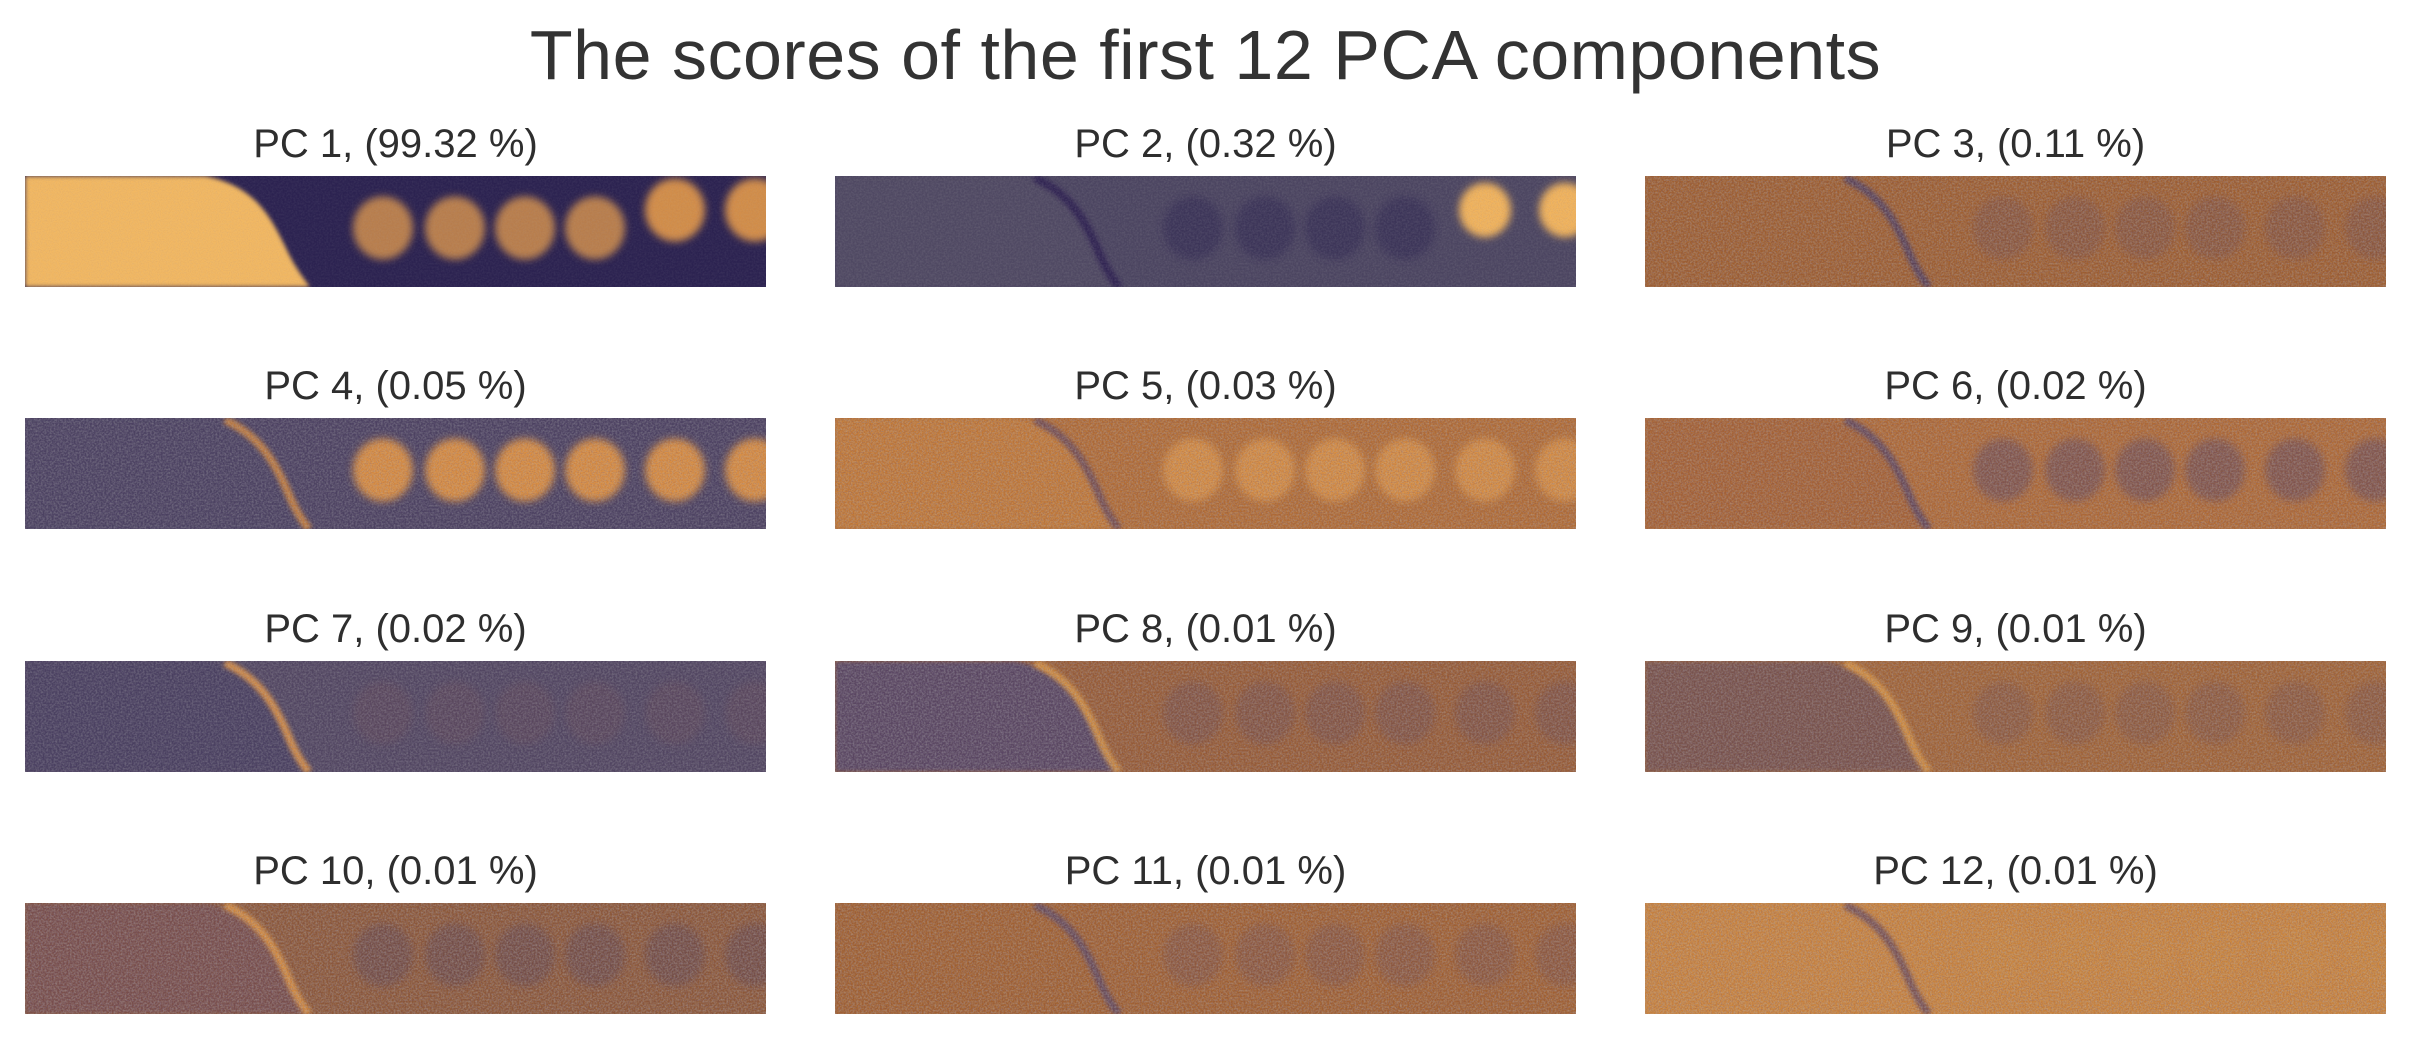  What do you see at coordinates (2015, 144) in the screenshot?
I see `panel-title-pc-3: PC 3, (0.11 %)` at bounding box center [2015, 144].